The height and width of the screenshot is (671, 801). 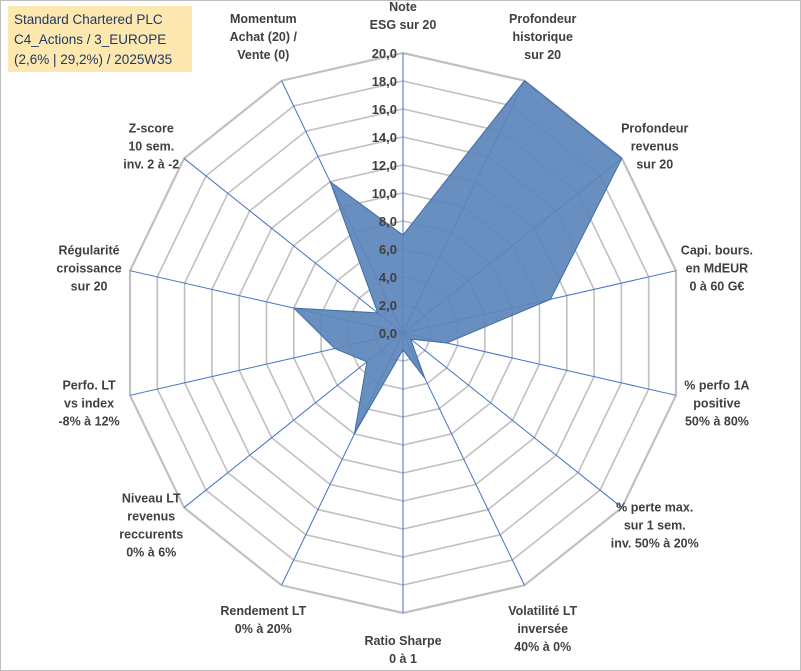 I want to click on axis-label: Perfo. LT vs index -8% à 12%, so click(x=88, y=404).